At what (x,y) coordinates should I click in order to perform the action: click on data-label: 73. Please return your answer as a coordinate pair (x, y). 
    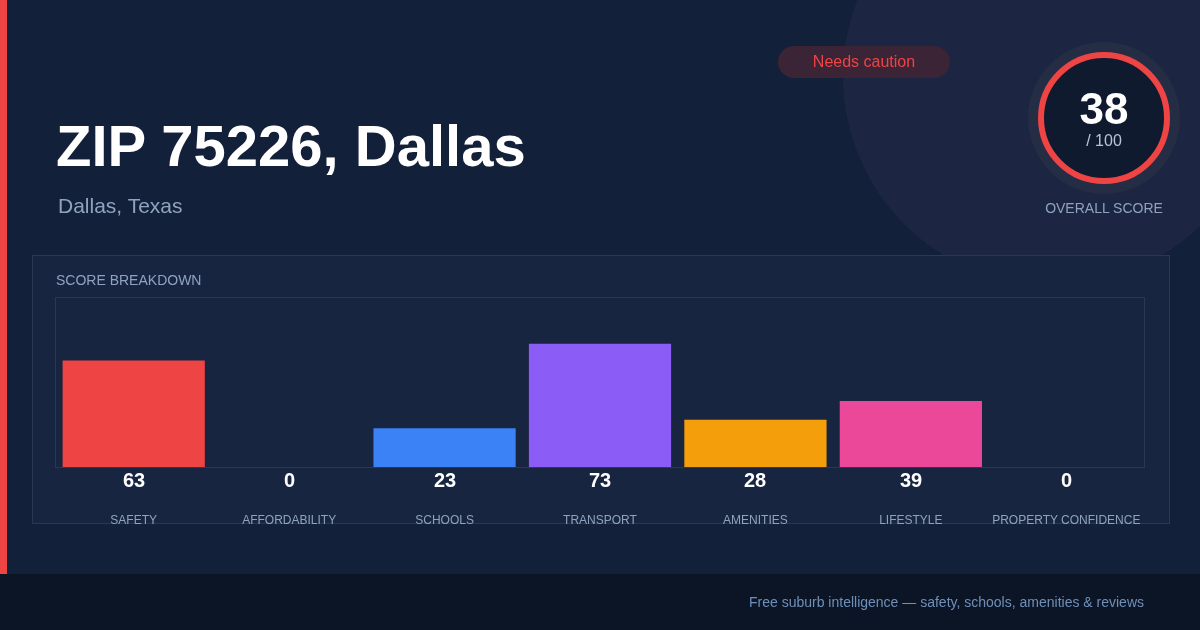
    Looking at the image, I should click on (600, 480).